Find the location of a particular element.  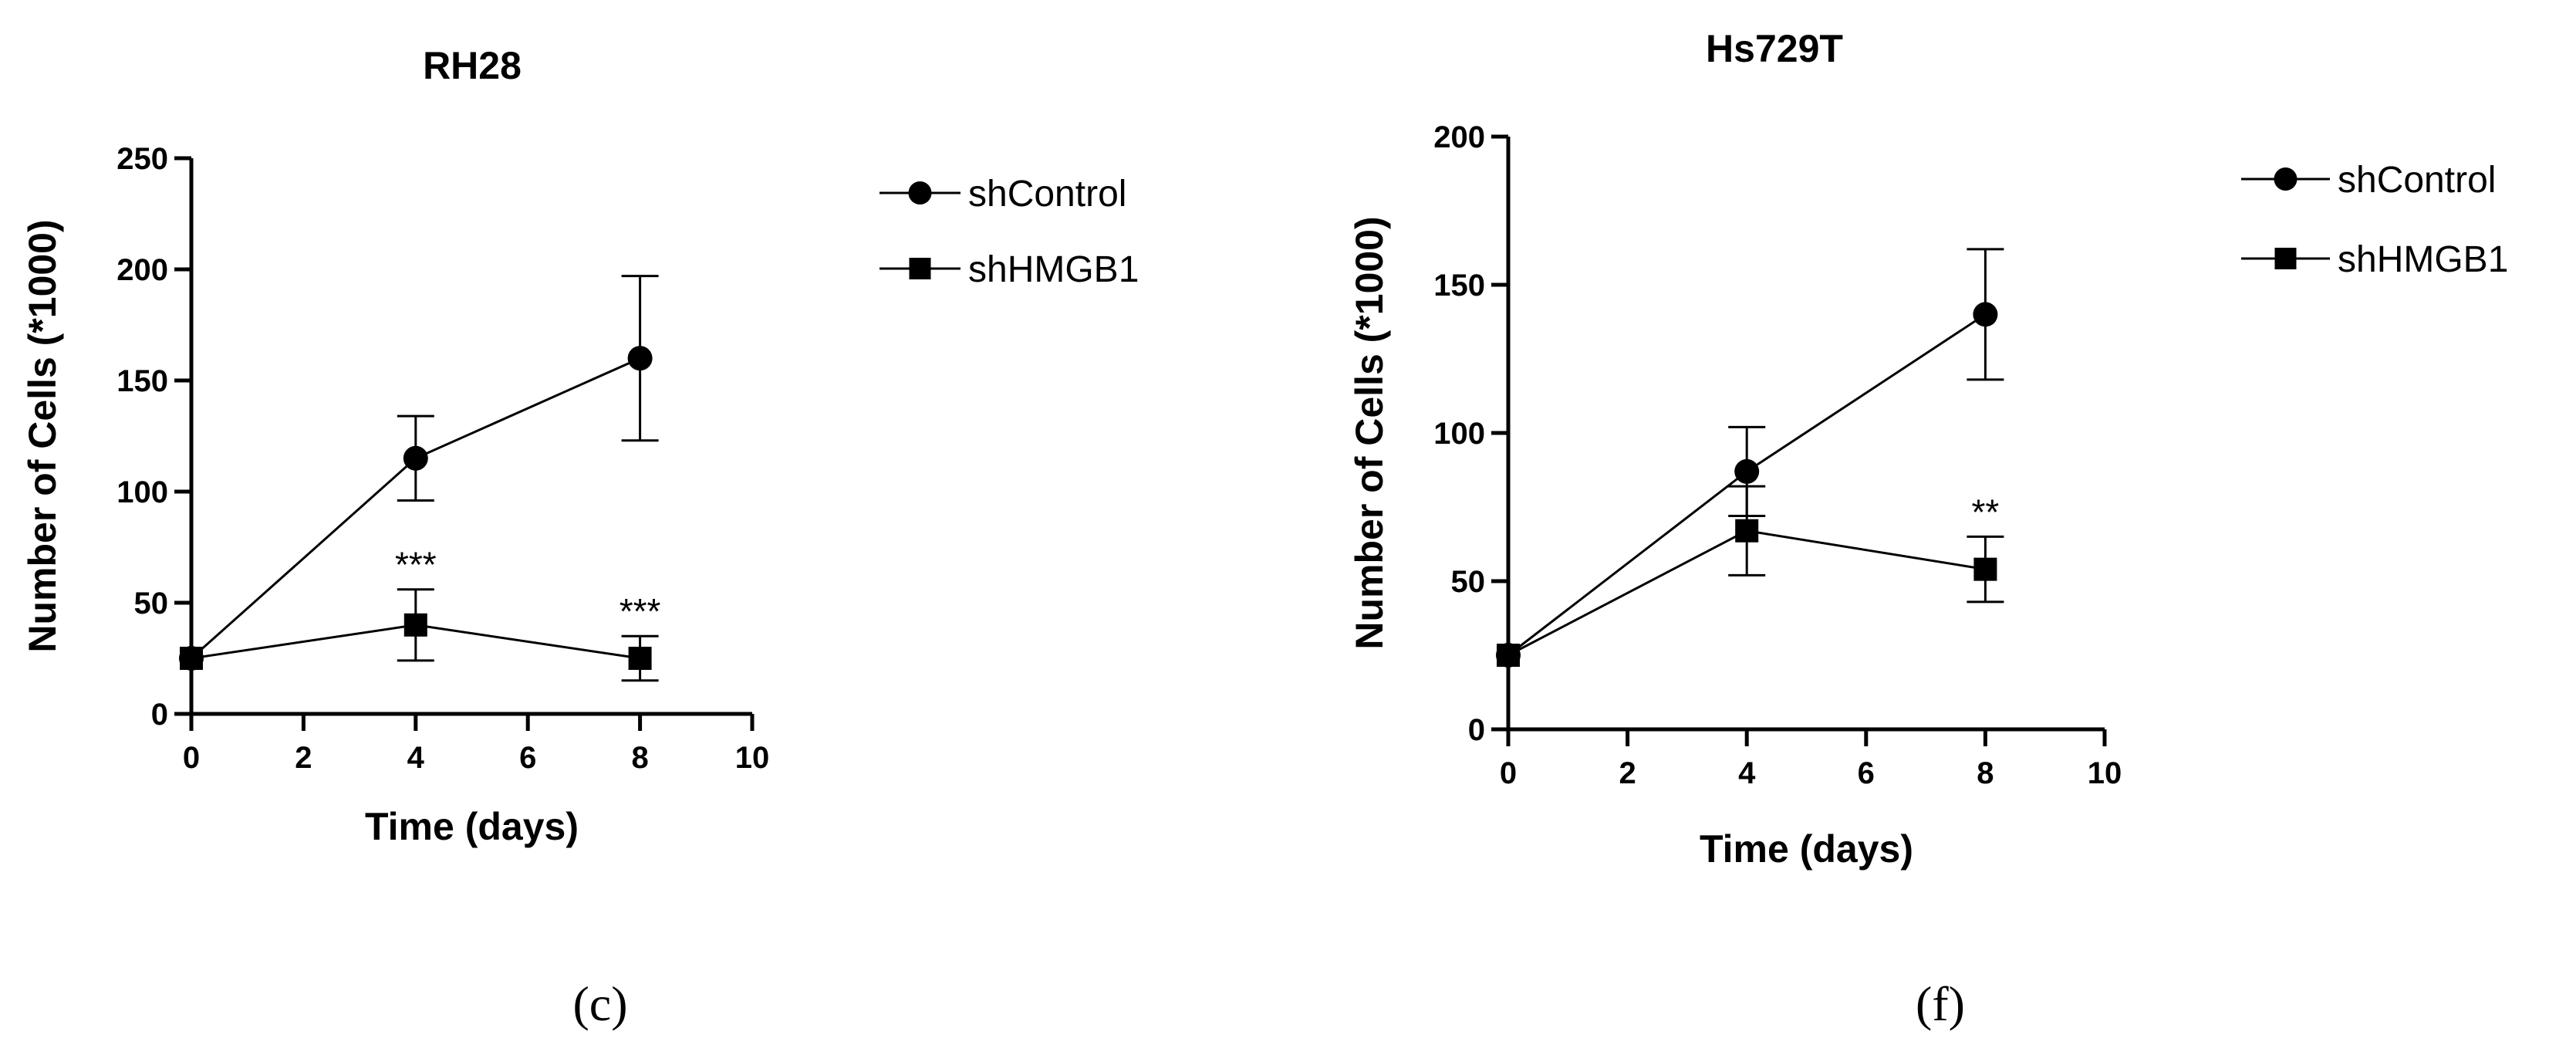

significance-annotation: ** is located at coordinates (1985, 512).